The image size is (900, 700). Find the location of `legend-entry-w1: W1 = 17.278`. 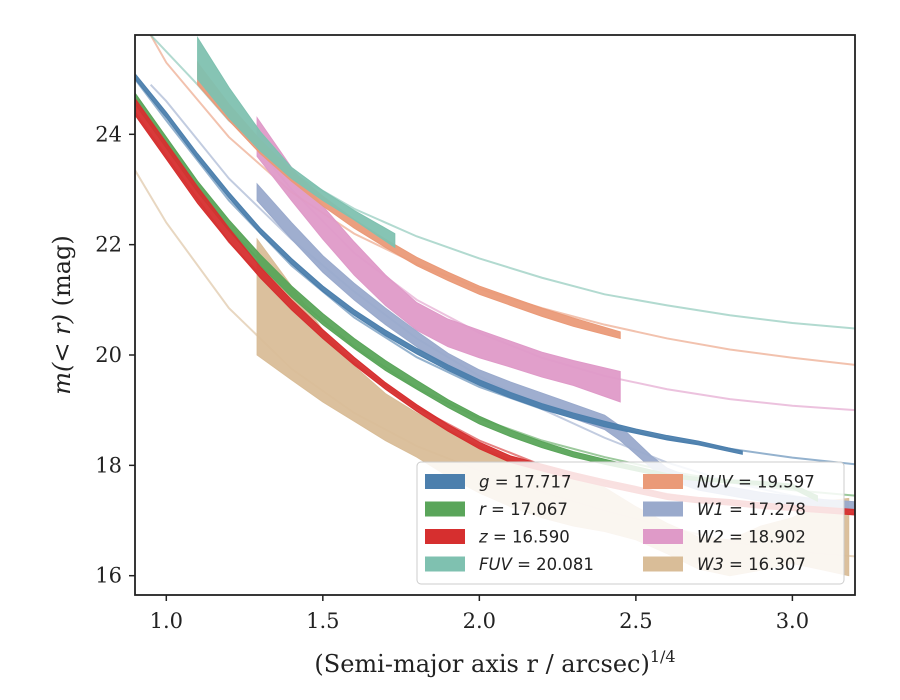

legend-entry-w1: W1 = 17.278 is located at coordinates (724, 509).